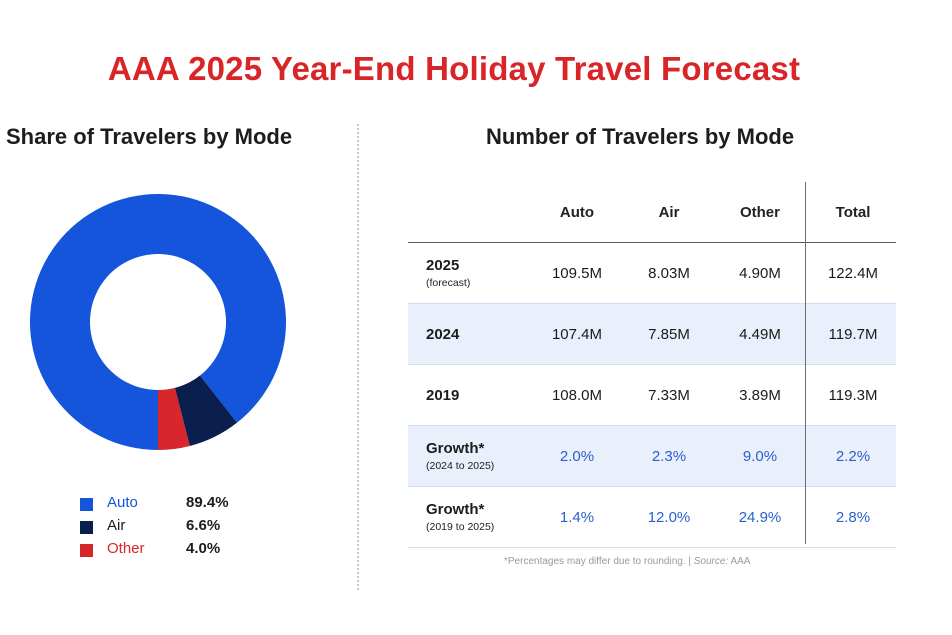 This screenshot has width=952, height=635. What do you see at coordinates (460, 527) in the screenshot?
I see `row-label-sub: (2019 to 2025)` at bounding box center [460, 527].